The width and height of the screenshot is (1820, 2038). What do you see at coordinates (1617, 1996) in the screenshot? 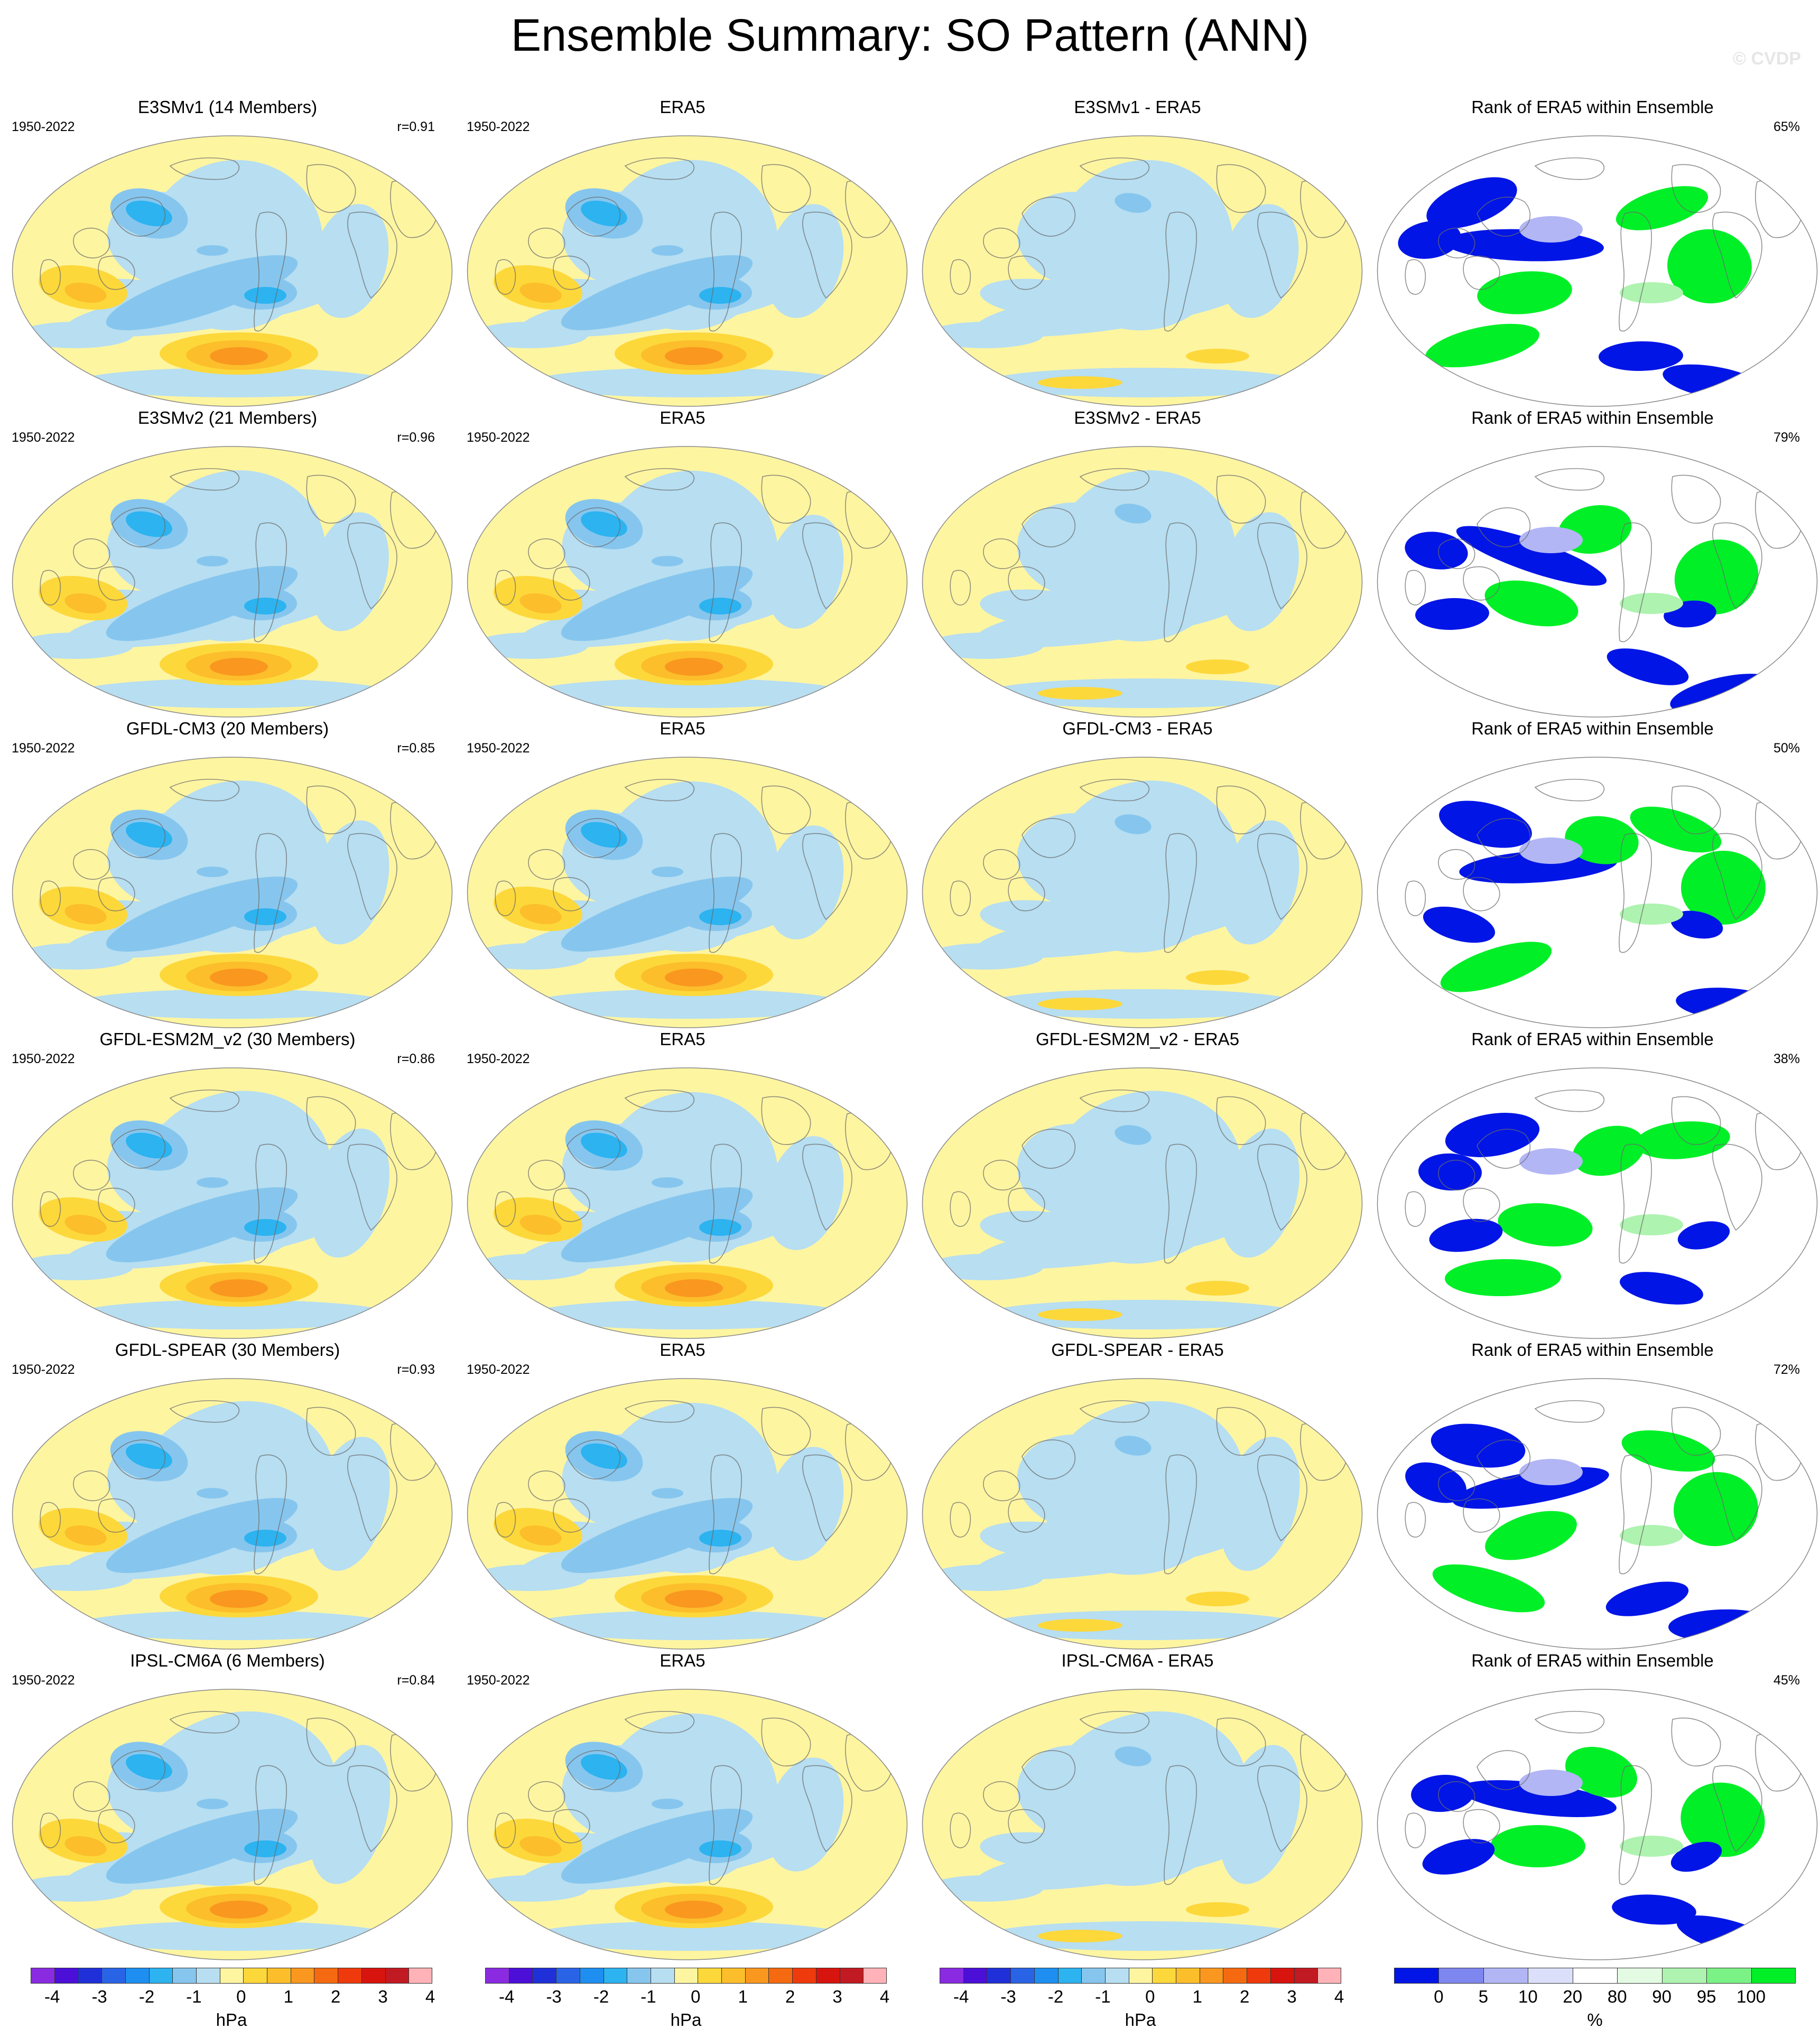
I see `colorbar-tick-label: 80` at bounding box center [1617, 1996].